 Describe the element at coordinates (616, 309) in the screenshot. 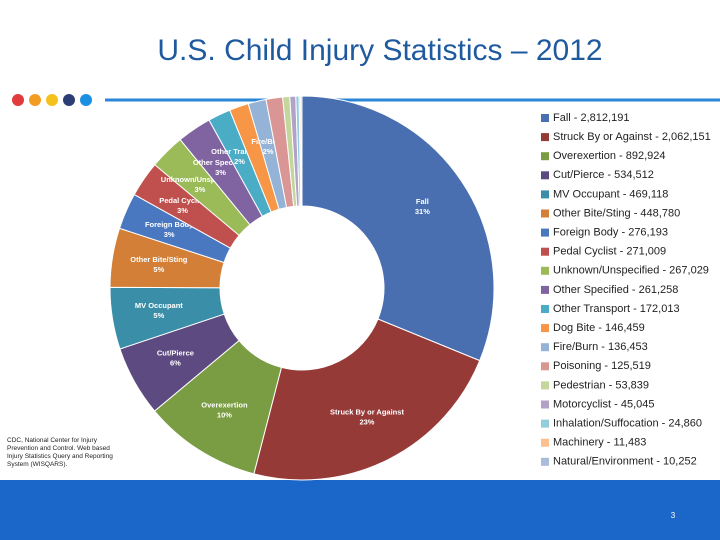

I see `legend-label: Other Transport - 172,013` at that location.